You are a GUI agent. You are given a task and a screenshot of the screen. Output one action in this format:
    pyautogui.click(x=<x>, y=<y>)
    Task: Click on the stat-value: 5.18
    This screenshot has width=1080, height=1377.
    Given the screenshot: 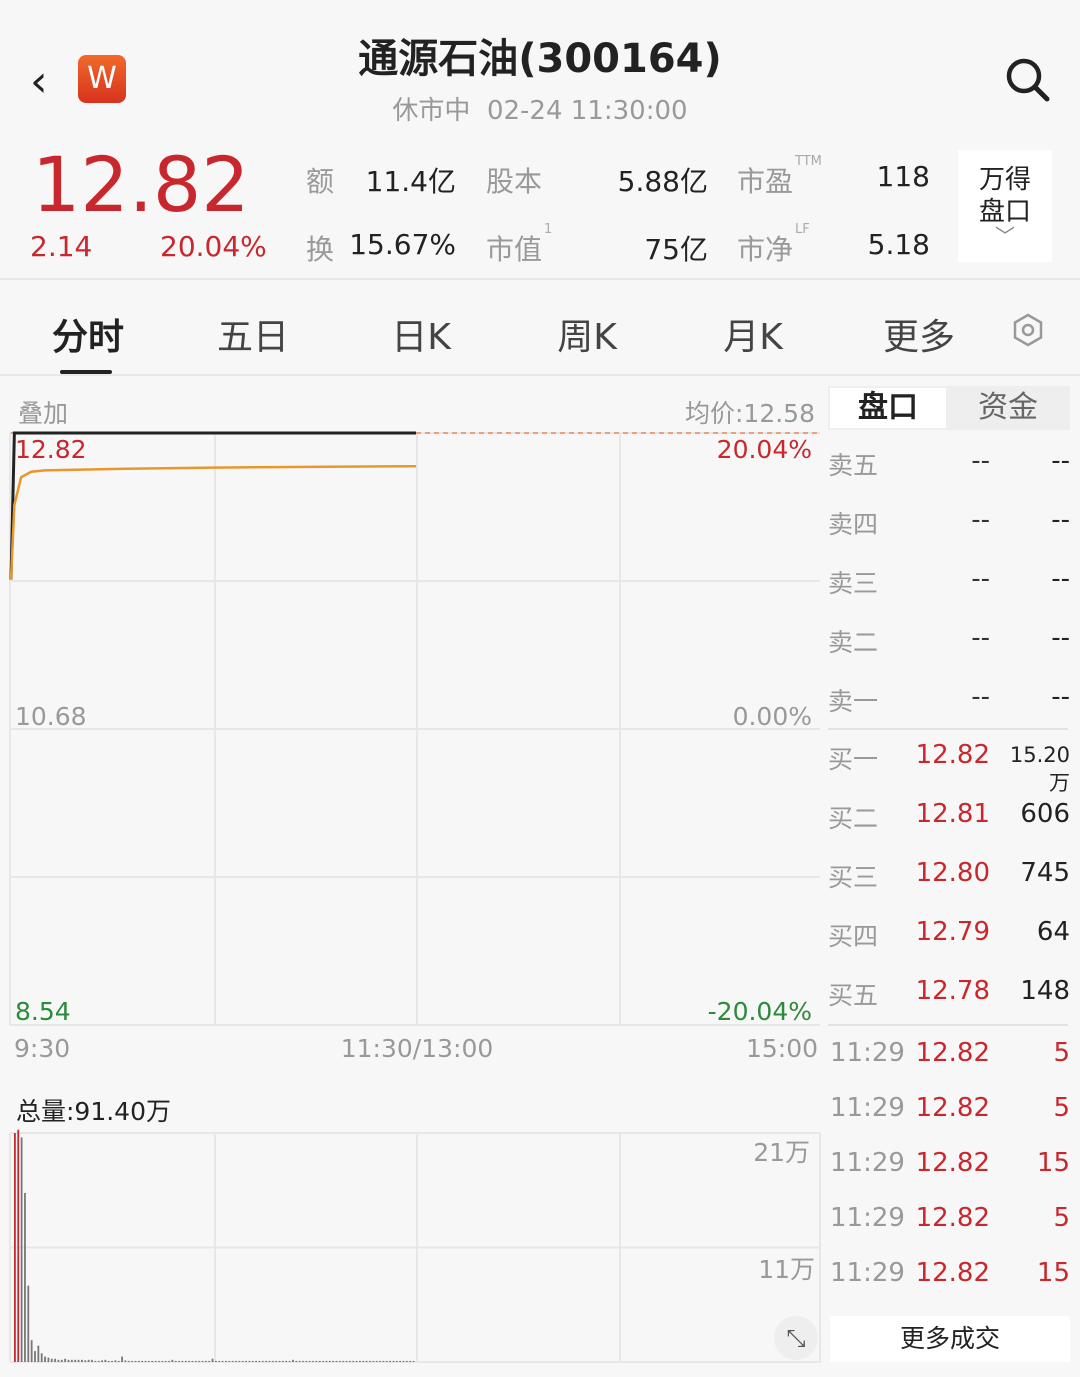 What is the action you would take?
    pyautogui.click(x=898, y=244)
    